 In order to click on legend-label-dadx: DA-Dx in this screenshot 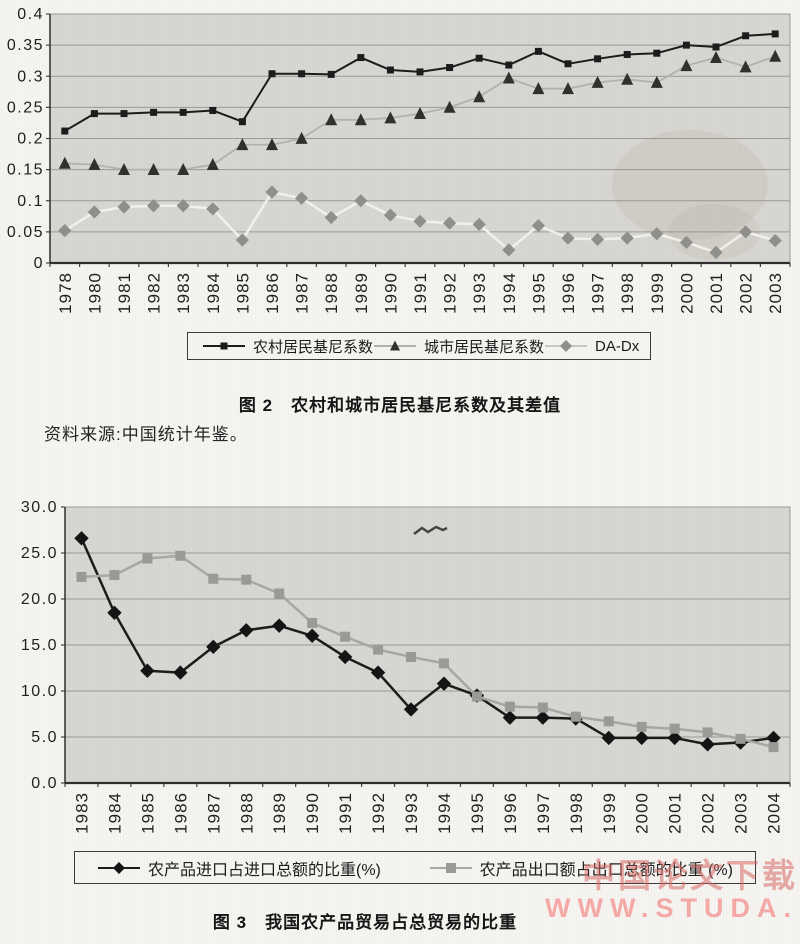, I will do `click(617, 346)`.